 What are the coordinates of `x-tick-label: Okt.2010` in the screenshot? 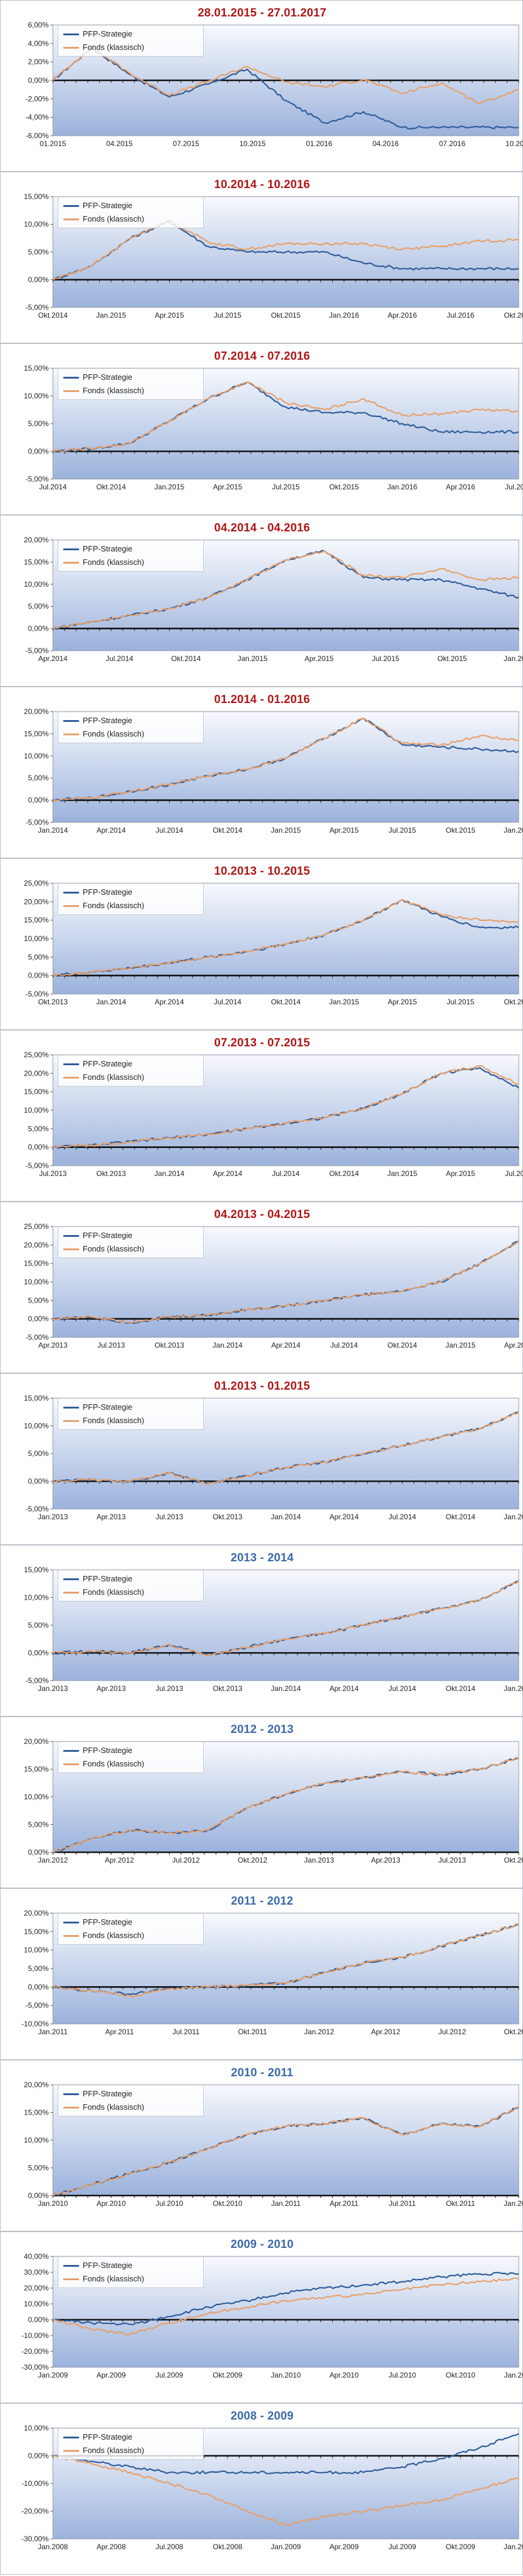 It's located at (228, 2203).